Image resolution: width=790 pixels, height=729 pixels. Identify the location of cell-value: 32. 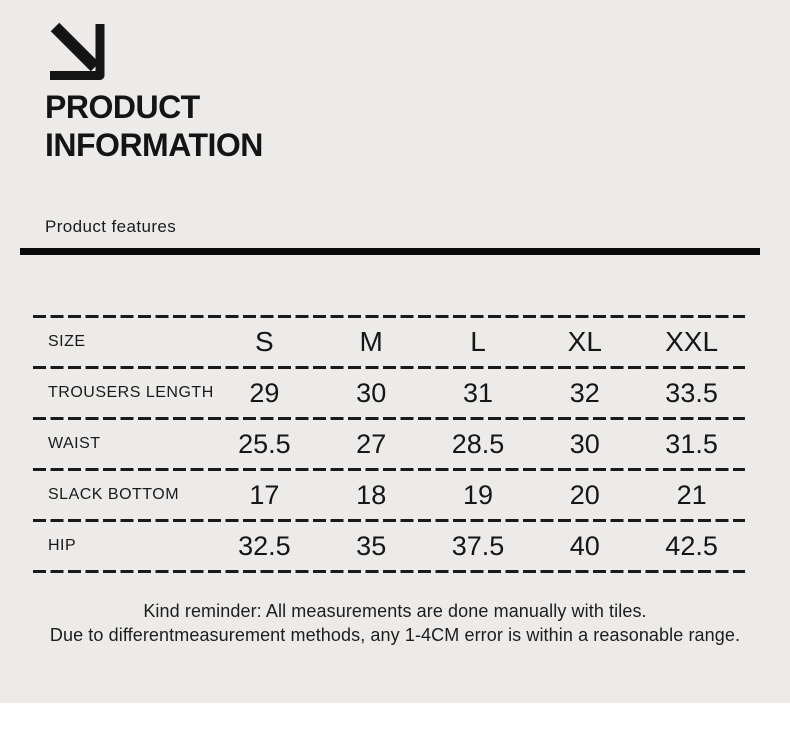
(584, 392).